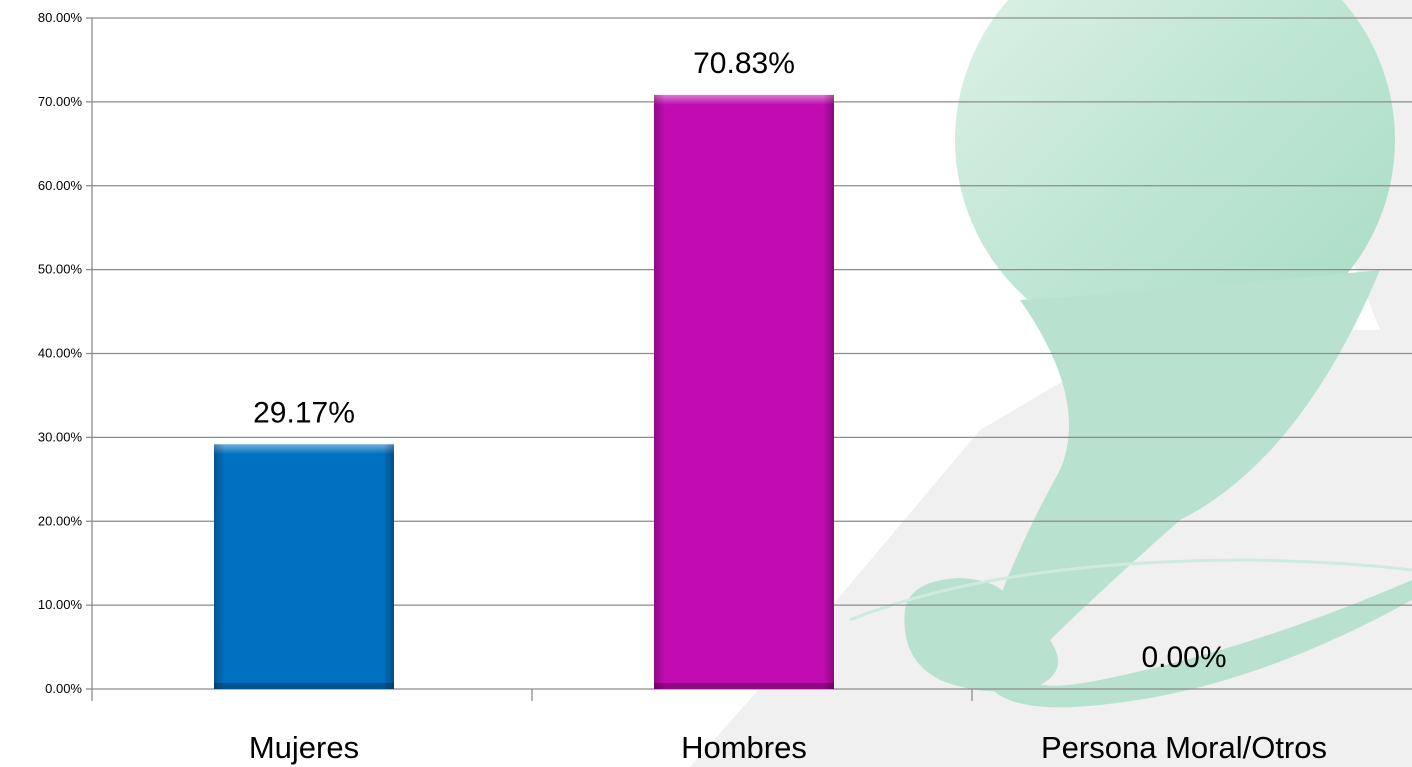 This screenshot has width=1412, height=767. Describe the element at coordinates (1183, 657) in the screenshot. I see `data-label: 0.00%` at that location.